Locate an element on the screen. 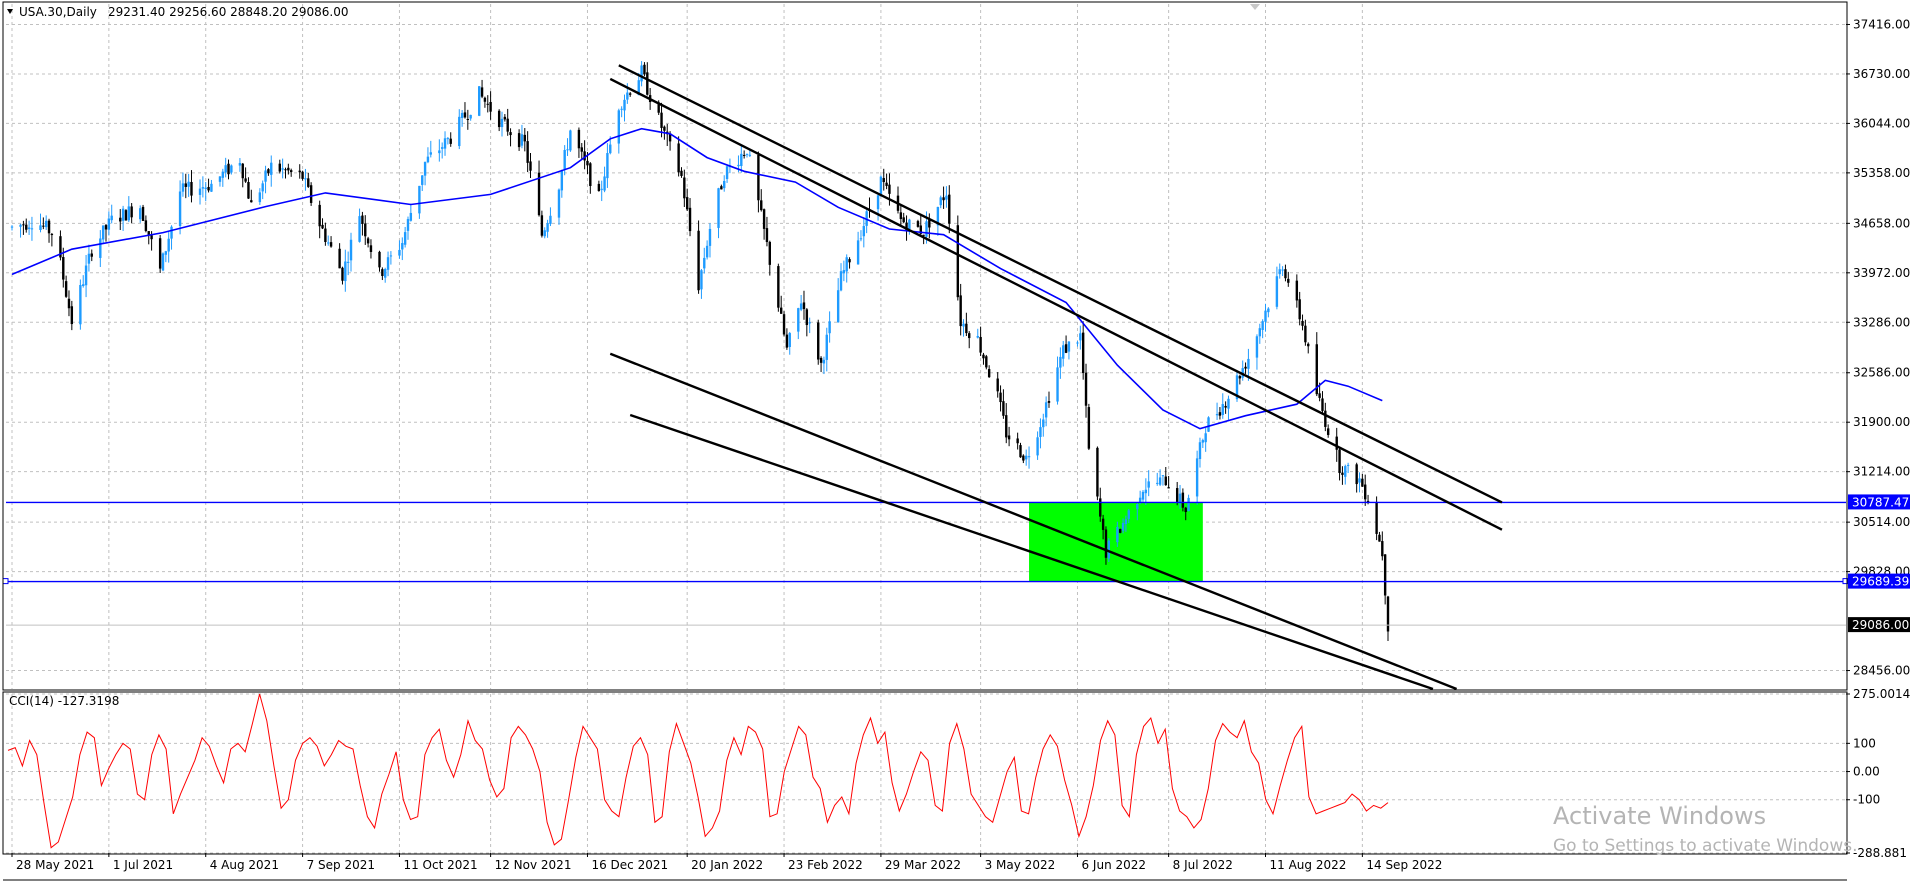  time-tick-label: 3 May 2022 is located at coordinates (1020, 865).